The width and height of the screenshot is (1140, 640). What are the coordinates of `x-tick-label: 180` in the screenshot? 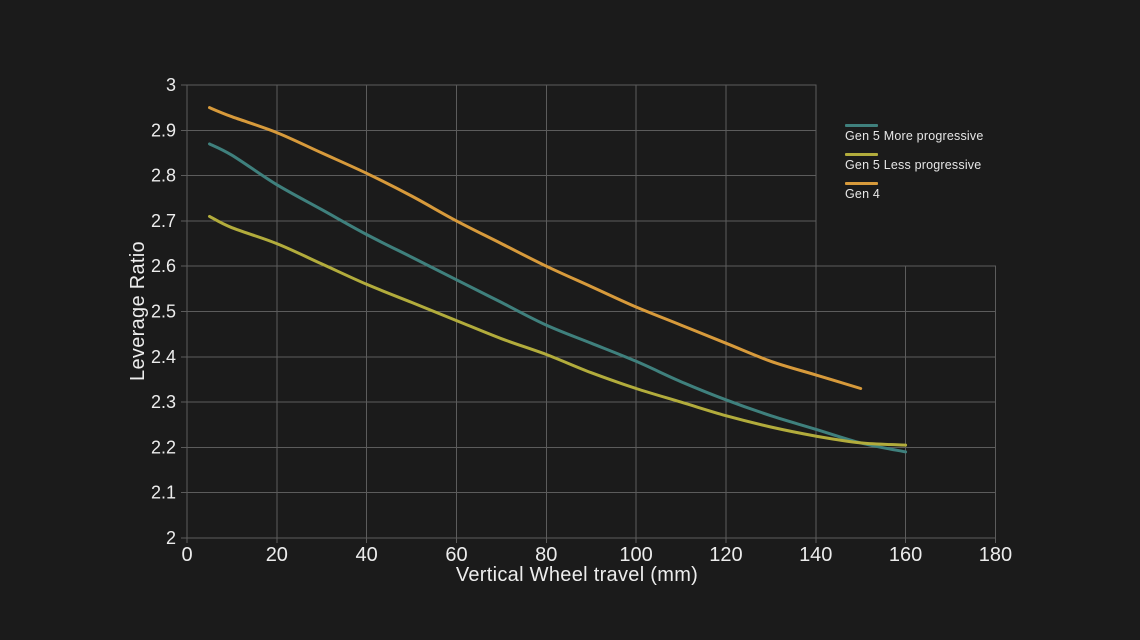 It's located at (995, 555).